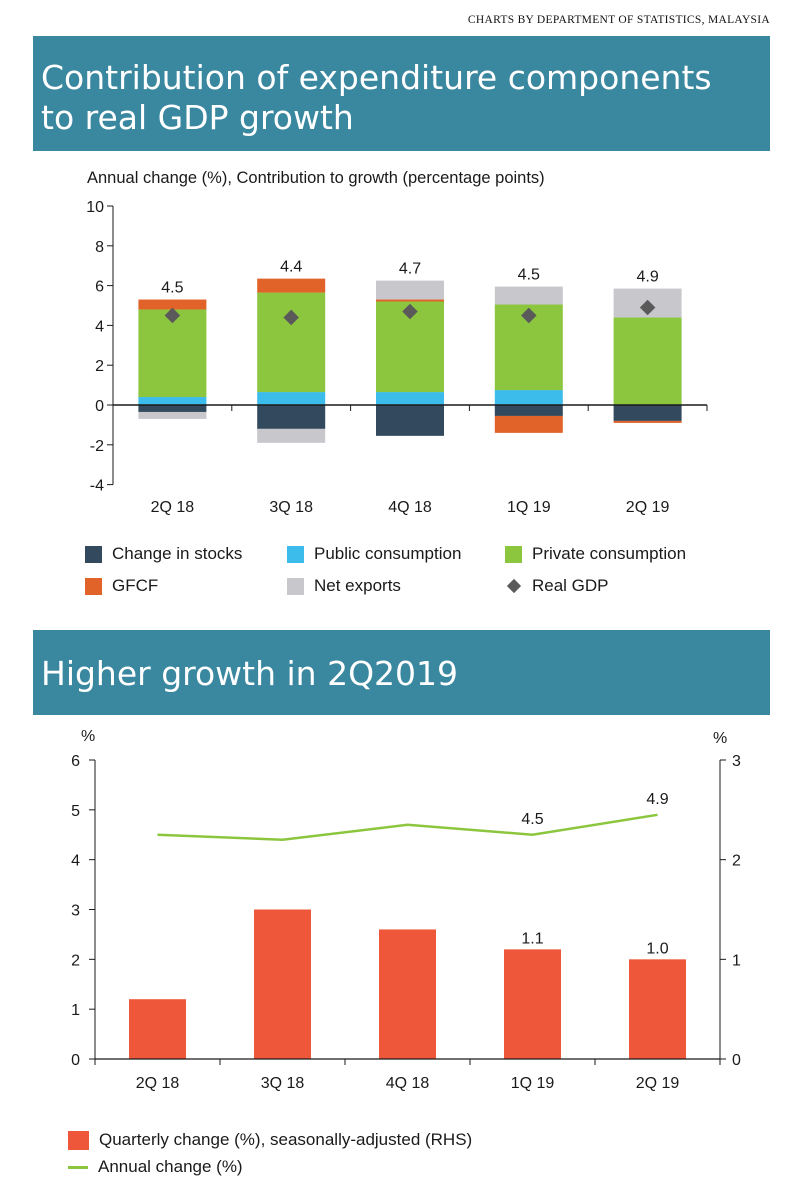 This screenshot has width=800, height=1200. Describe the element at coordinates (75, 1060) in the screenshot. I see `left-y-tick-label: 0` at that location.